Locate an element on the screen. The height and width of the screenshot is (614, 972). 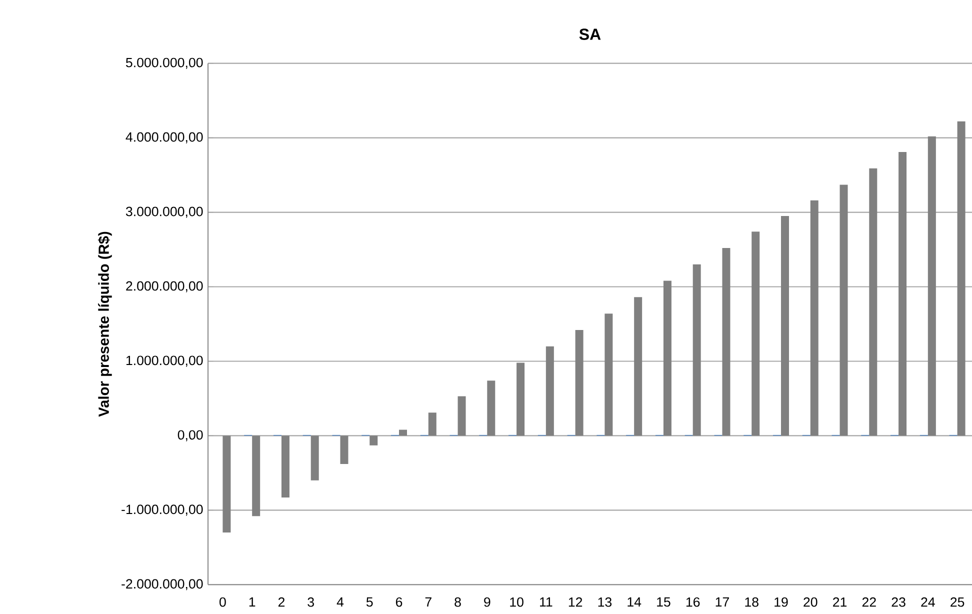
y-tick-label: 3.000.000,00 is located at coordinates (164, 212).